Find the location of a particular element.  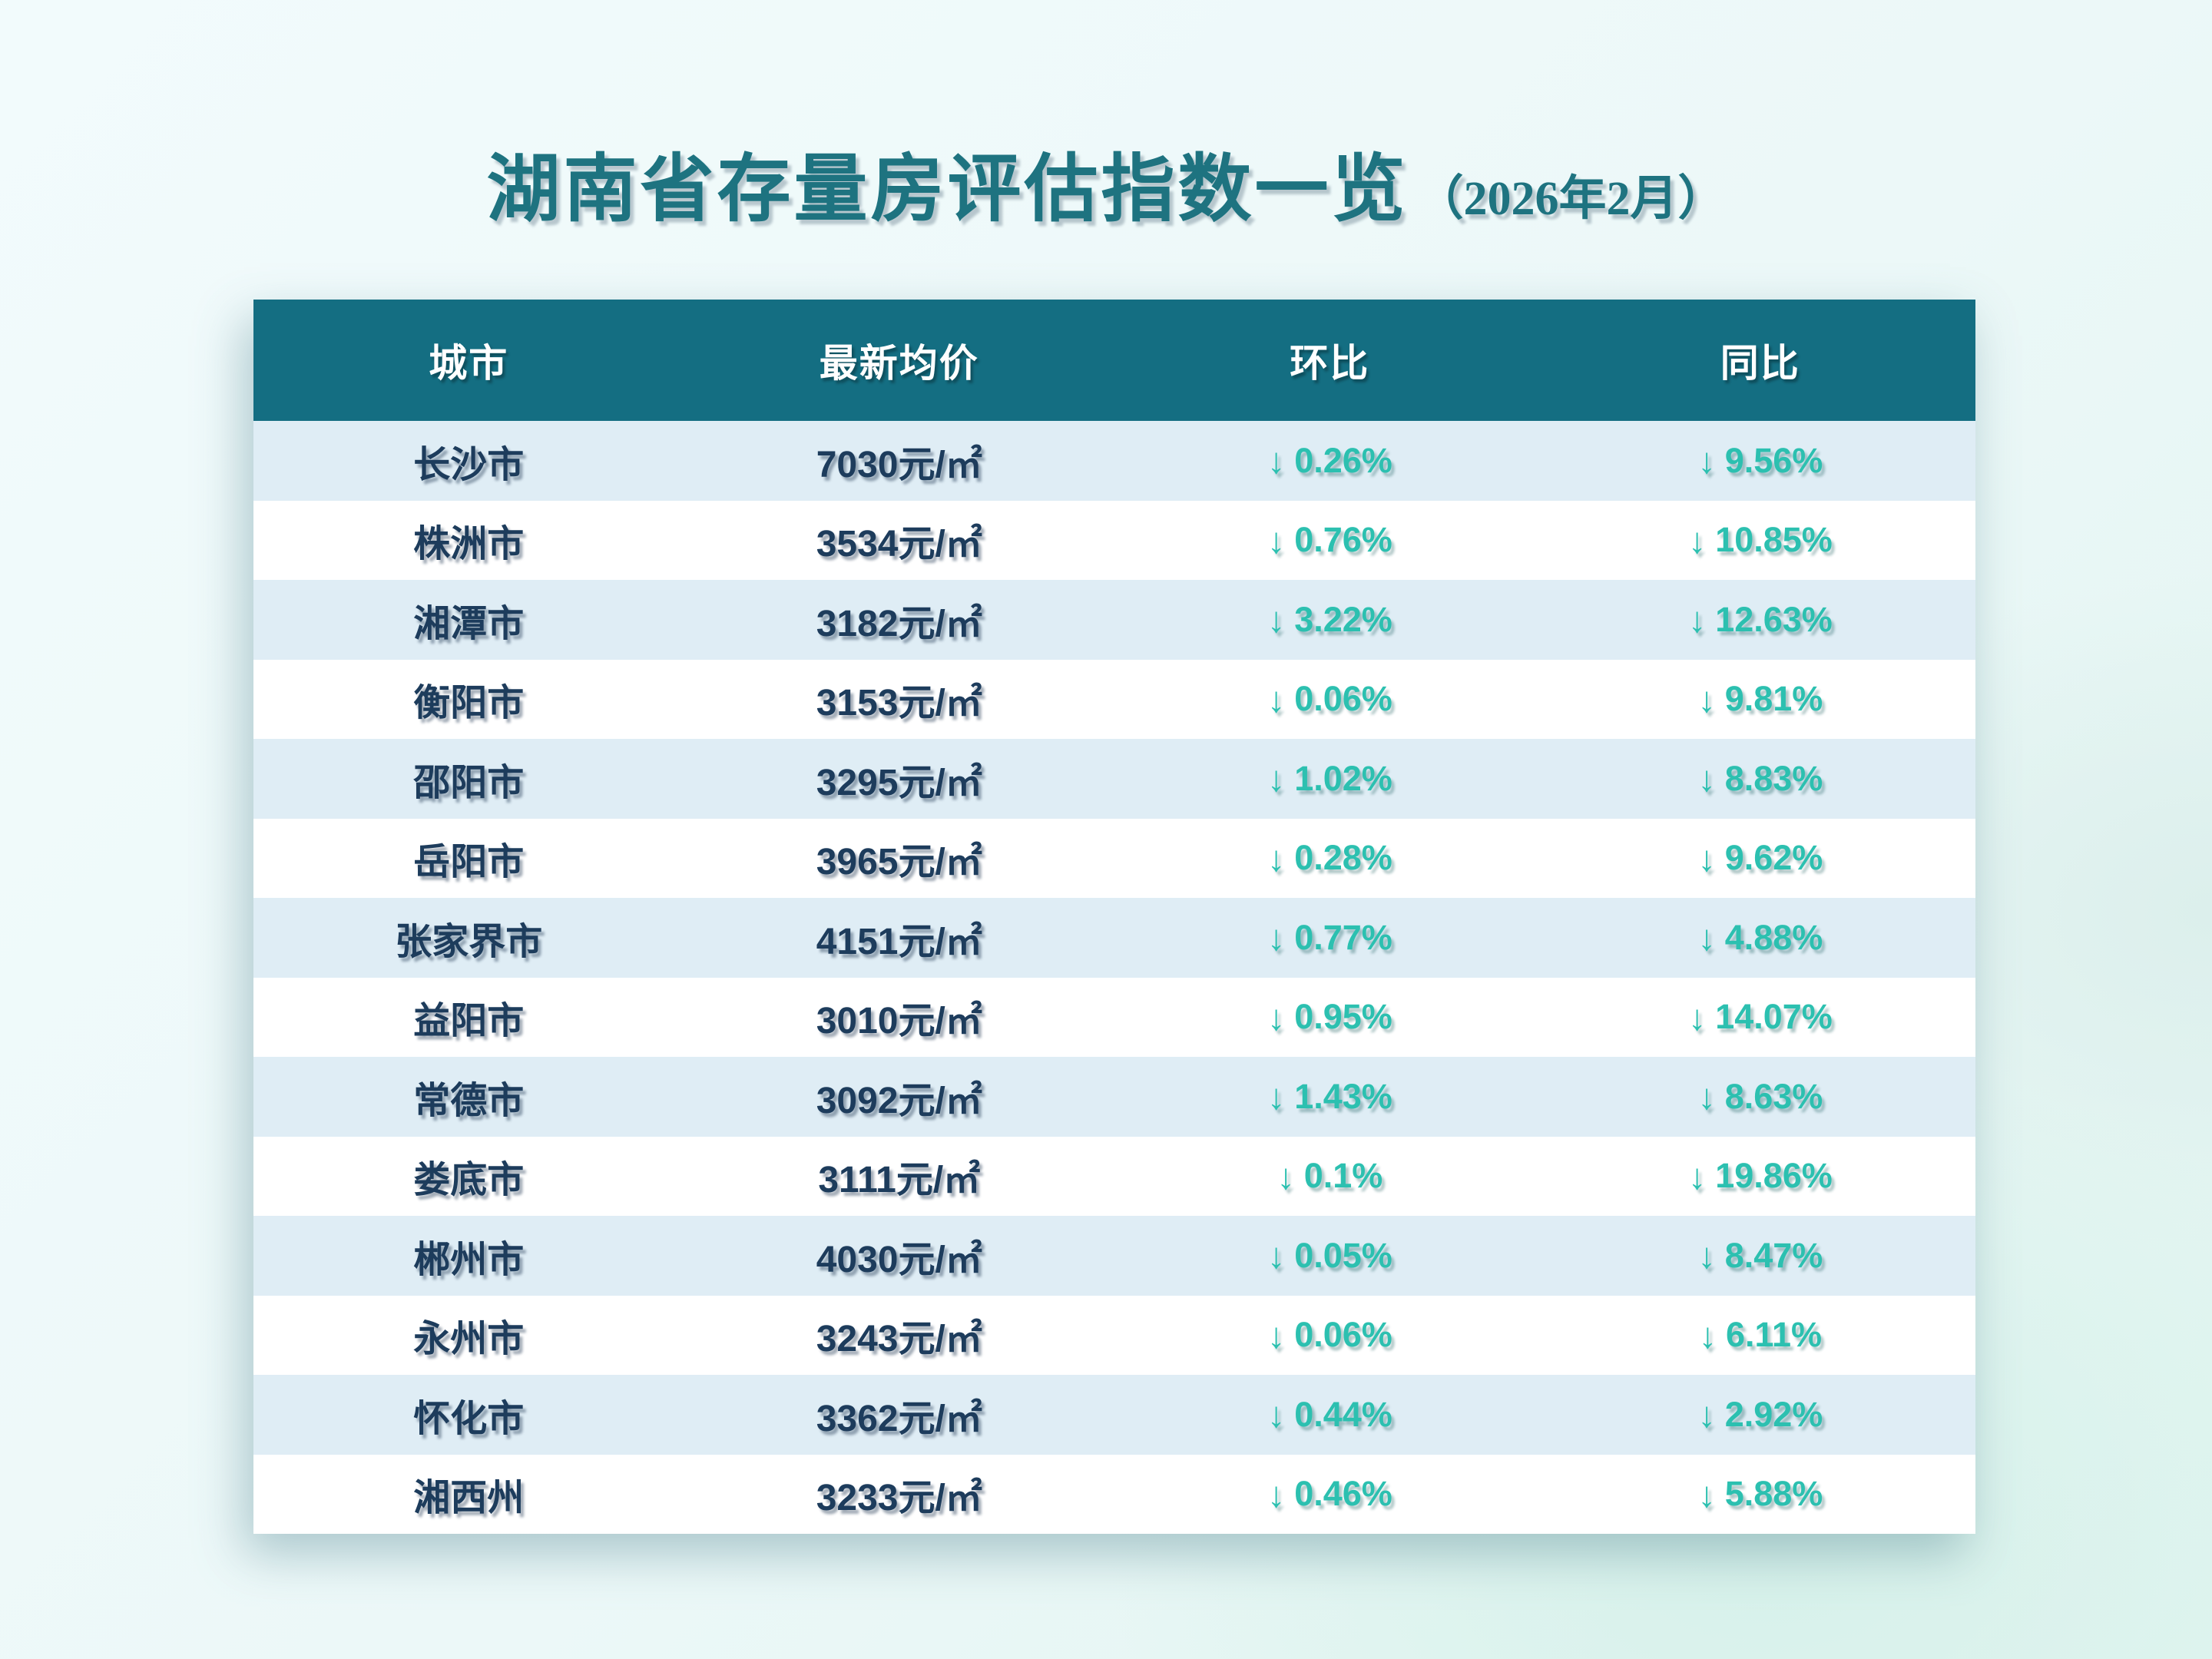

mom-cell: ↓ 0.95% is located at coordinates (1329, 1018).